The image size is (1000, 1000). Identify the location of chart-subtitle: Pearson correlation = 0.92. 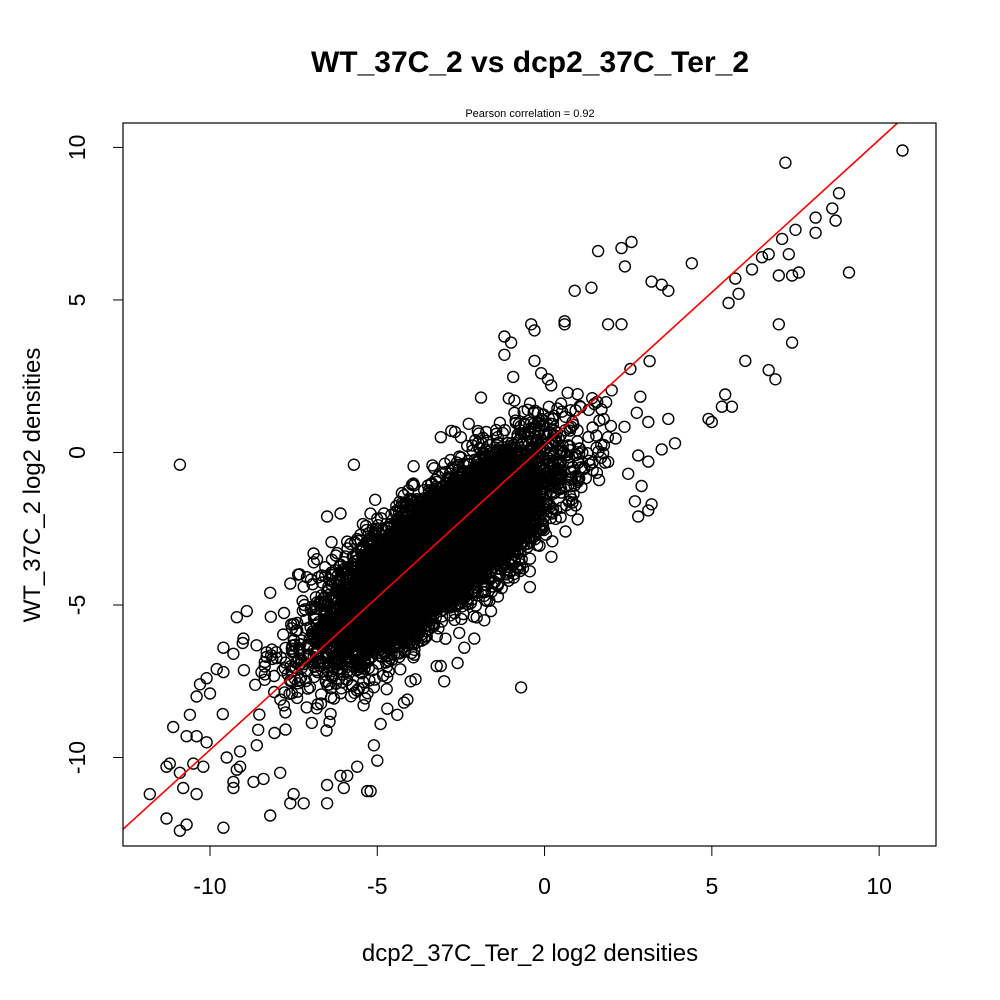
(529, 114).